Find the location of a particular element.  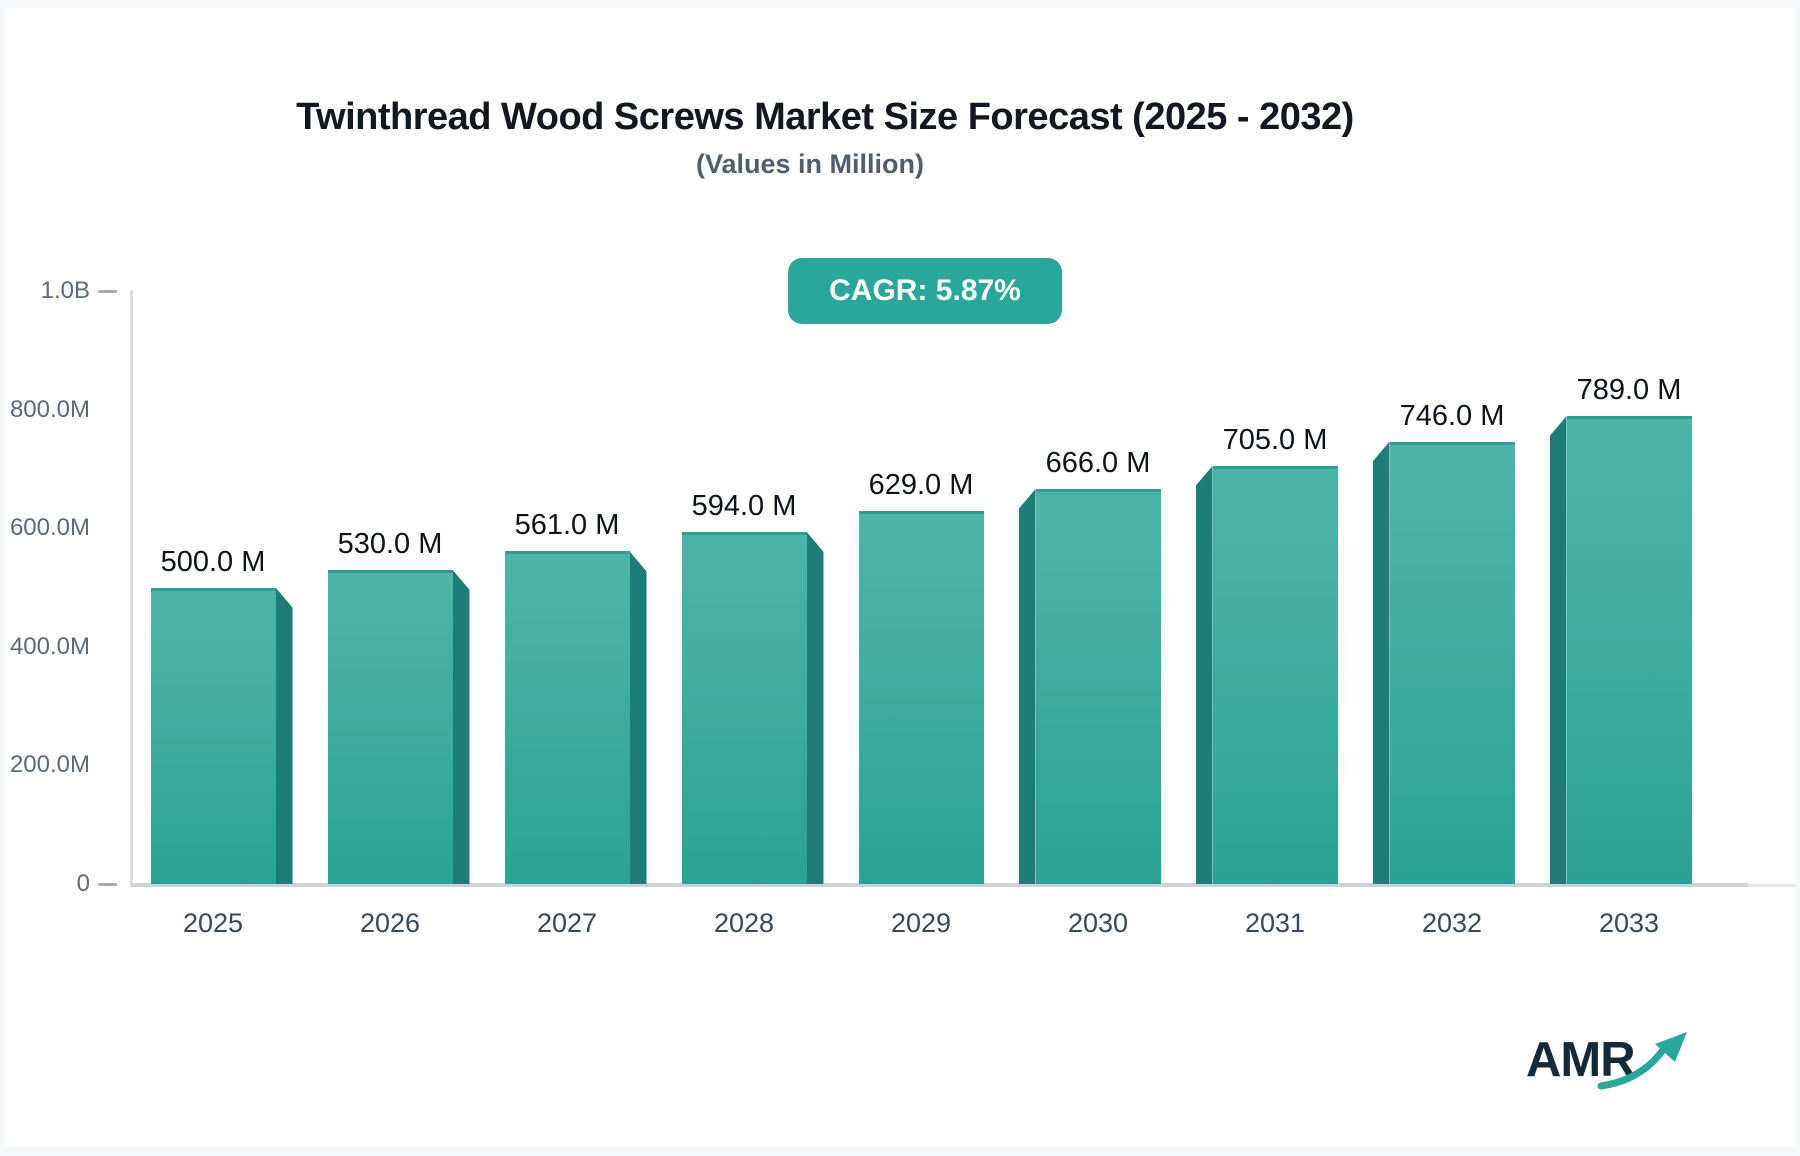

cagr-badge: CAGR: 5.87% is located at coordinates (925, 291).